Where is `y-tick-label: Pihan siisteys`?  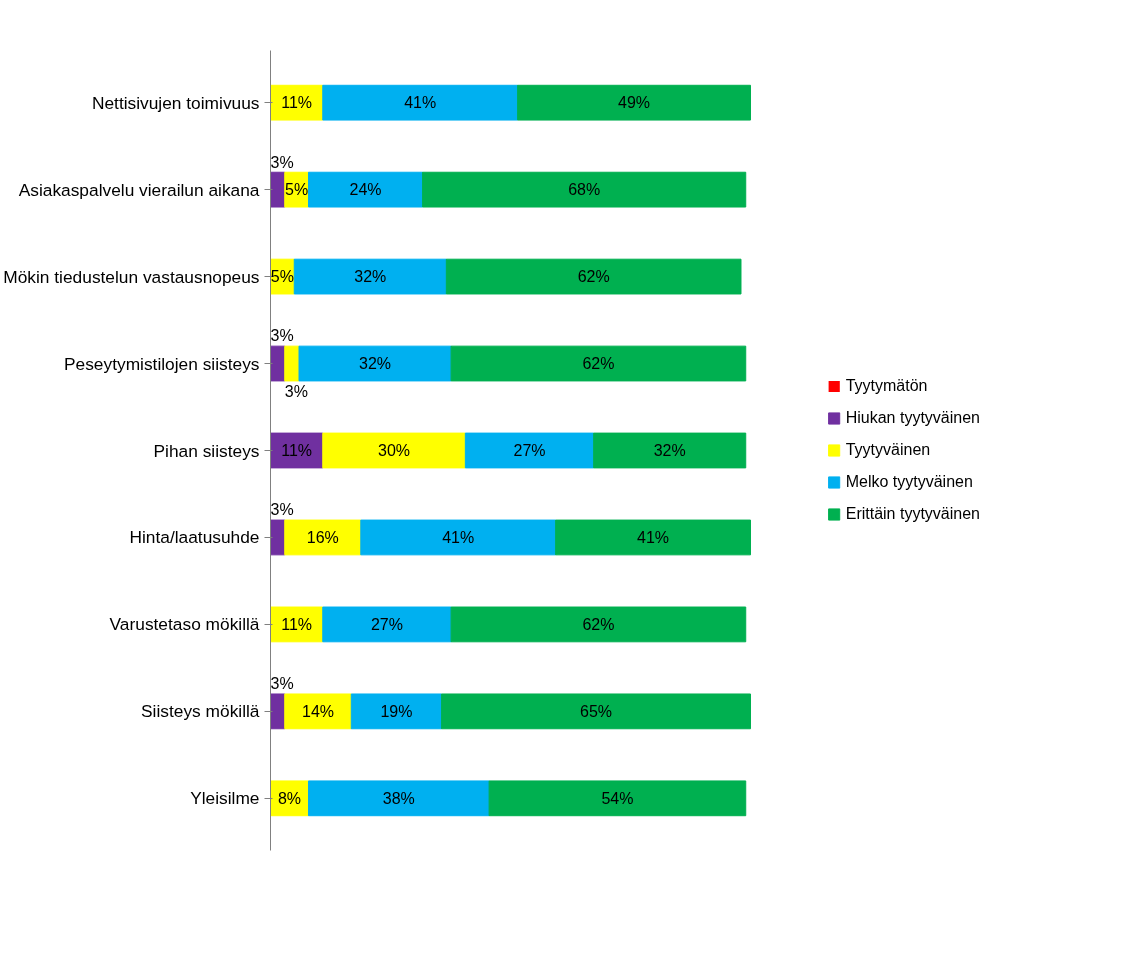
y-tick-label: Pihan siisteys is located at coordinates (206, 450).